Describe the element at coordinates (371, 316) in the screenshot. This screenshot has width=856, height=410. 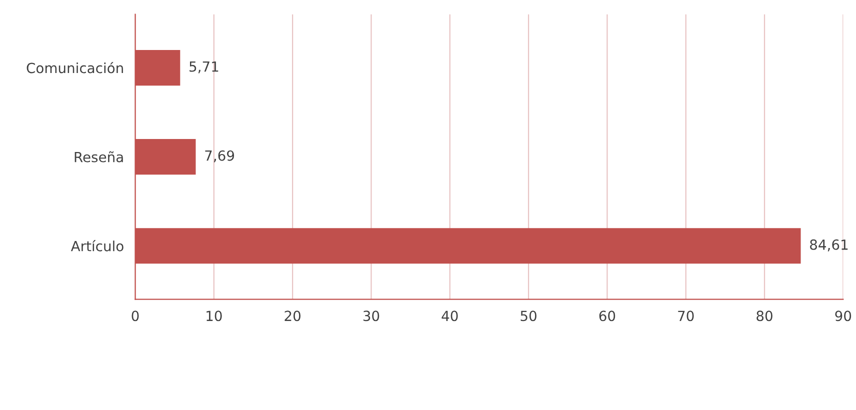
I see `x-tick-label: 30` at that location.